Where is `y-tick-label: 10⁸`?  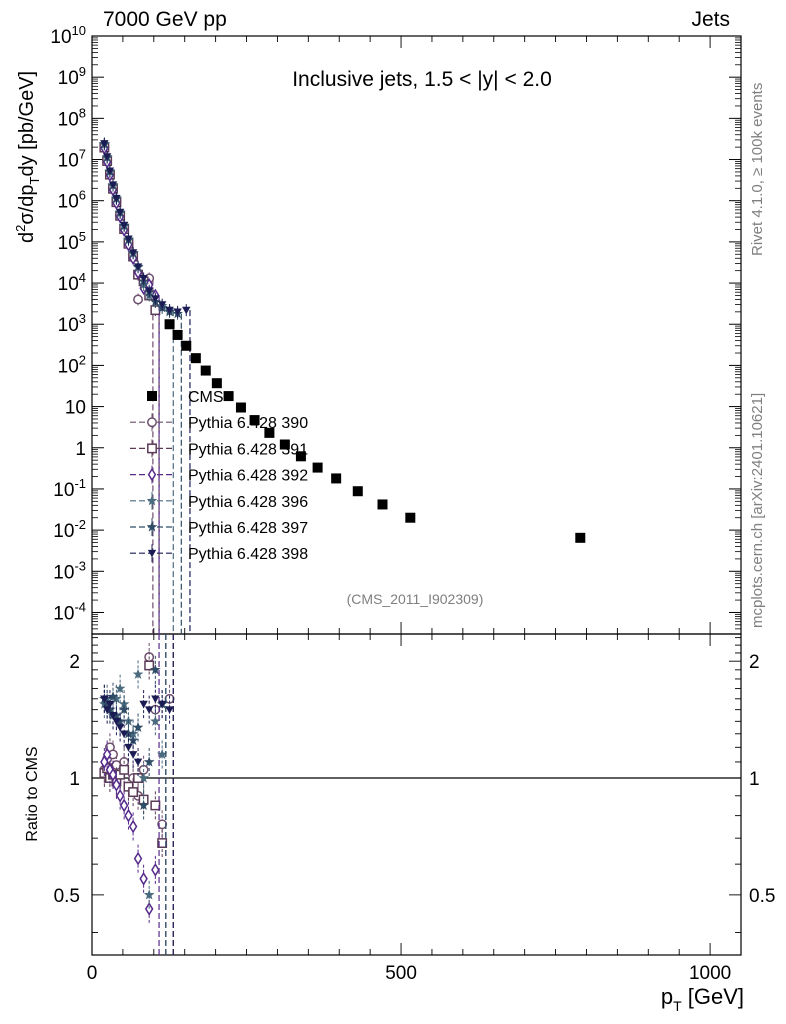 y-tick-label: 10⁸ is located at coordinates (72, 117).